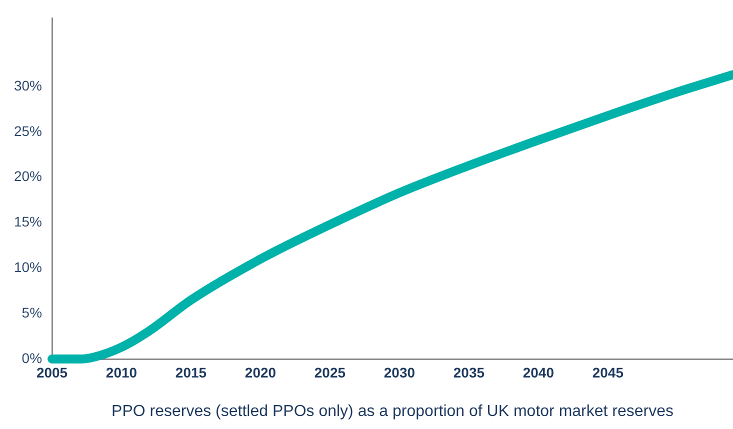 The image size is (733, 429). Describe the element at coordinates (400, 372) in the screenshot. I see `x-tick-label: 2030` at that location.